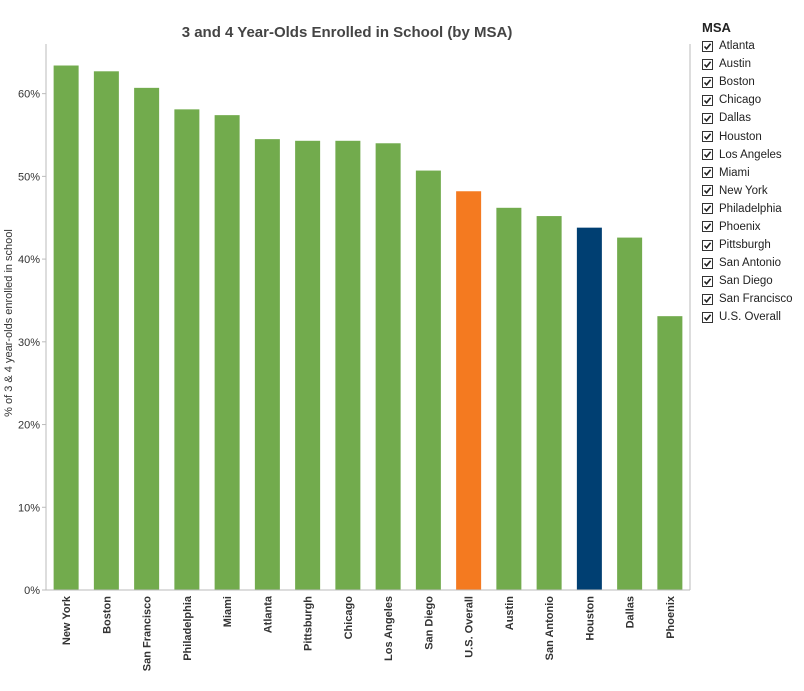  I want to click on bar-san-francisco, so click(147, 338).